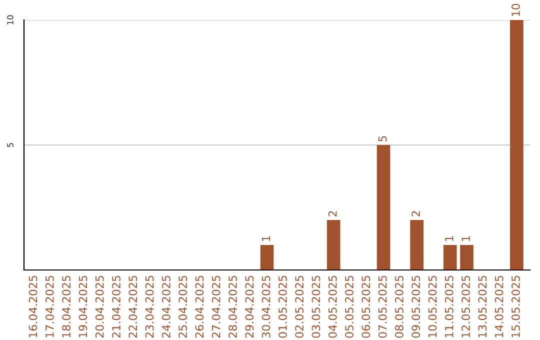 The image size is (540, 340). What do you see at coordinates (366, 307) in the screenshot?
I see `x-tick-label: 06.05.2025` at bounding box center [366, 307].